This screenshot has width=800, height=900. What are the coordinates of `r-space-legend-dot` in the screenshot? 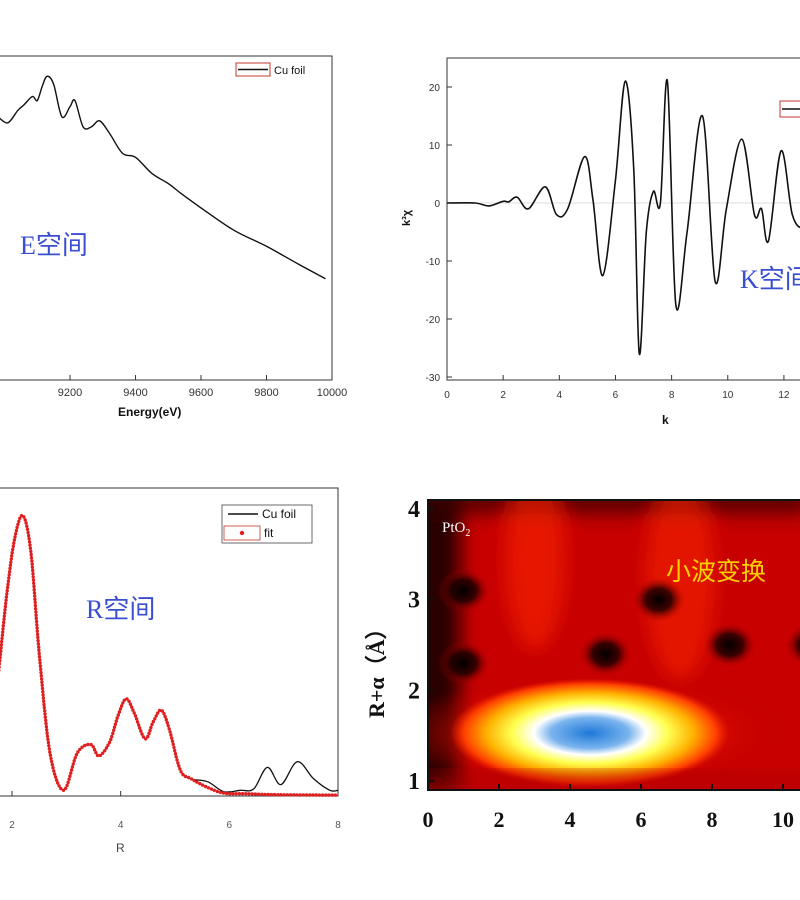 It's located at (242, 533).